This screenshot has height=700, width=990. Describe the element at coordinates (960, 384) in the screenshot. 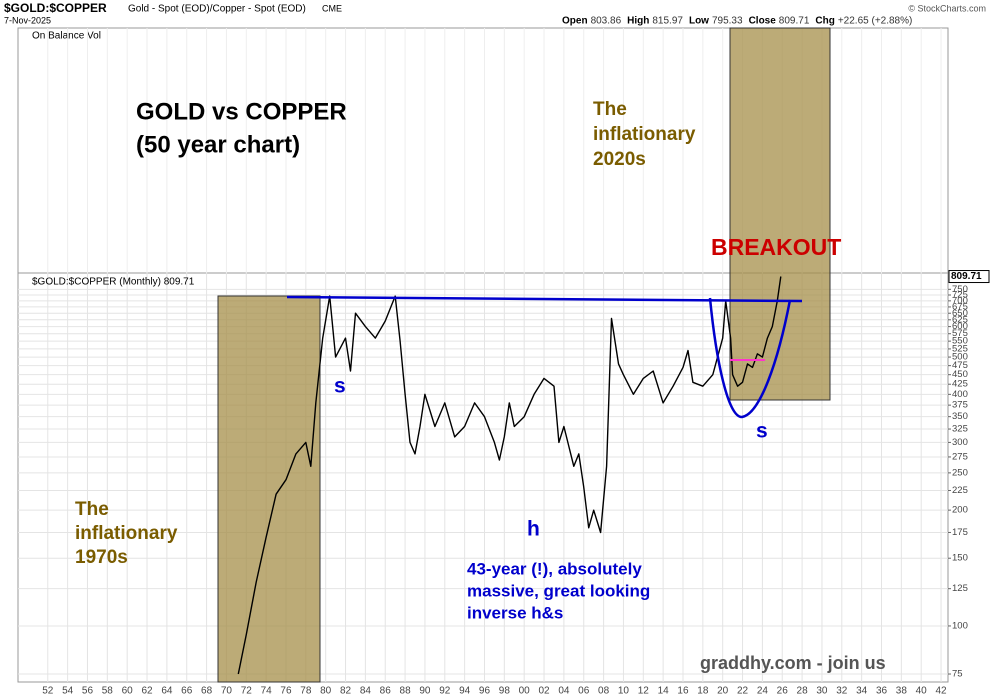

I see `y-tick-label: 425` at that location.